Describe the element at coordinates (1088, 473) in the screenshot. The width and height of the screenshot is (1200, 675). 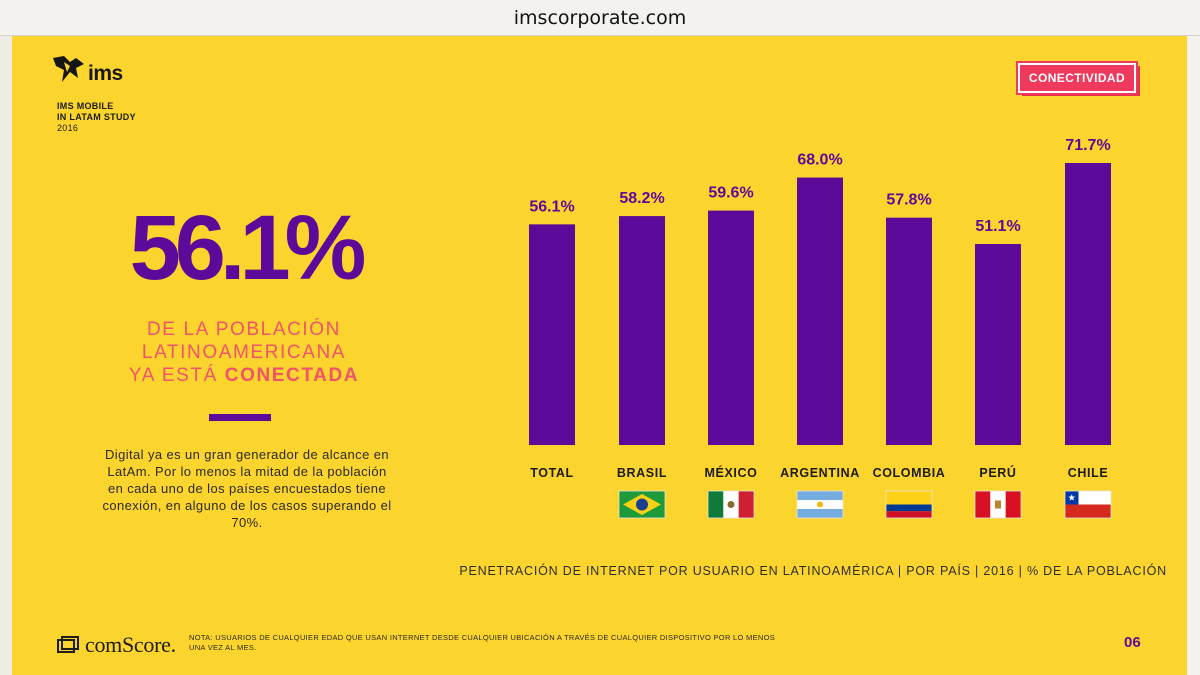
I see `category-label-chile: CHILE` at that location.